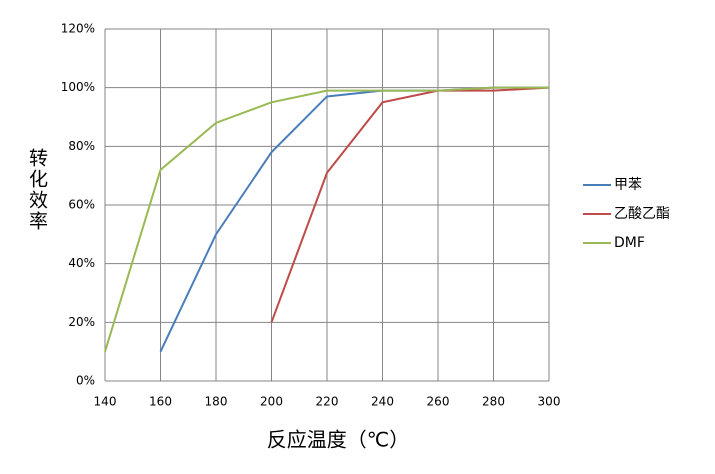  Describe the element at coordinates (81, 322) in the screenshot. I see `y-tick-label: 20%` at that location.